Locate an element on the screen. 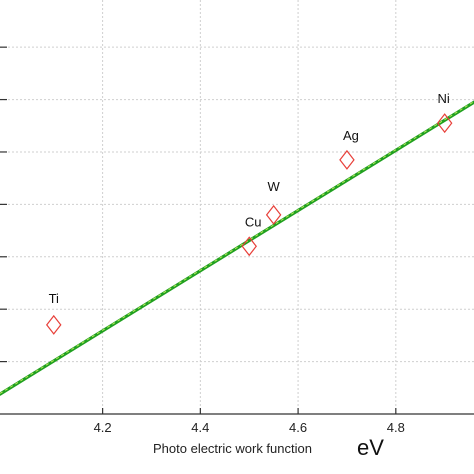 This screenshot has height=474, width=474. point-marker-w is located at coordinates (273, 214).